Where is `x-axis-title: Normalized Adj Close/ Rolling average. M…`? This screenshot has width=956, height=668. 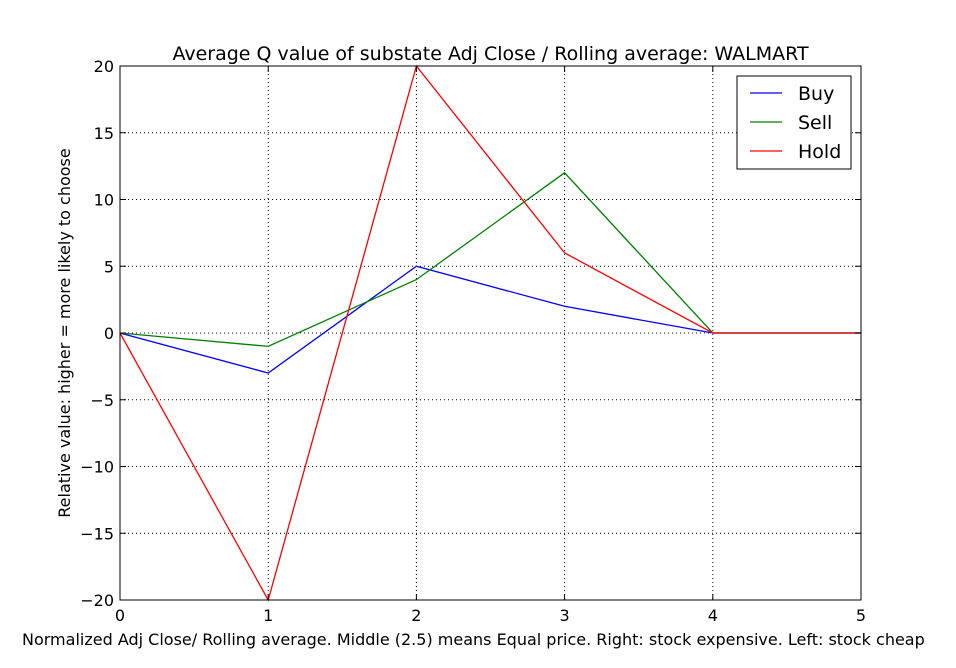 x-axis-title: Normalized Adj Close/ Rolling average. M… is located at coordinates (473, 639).